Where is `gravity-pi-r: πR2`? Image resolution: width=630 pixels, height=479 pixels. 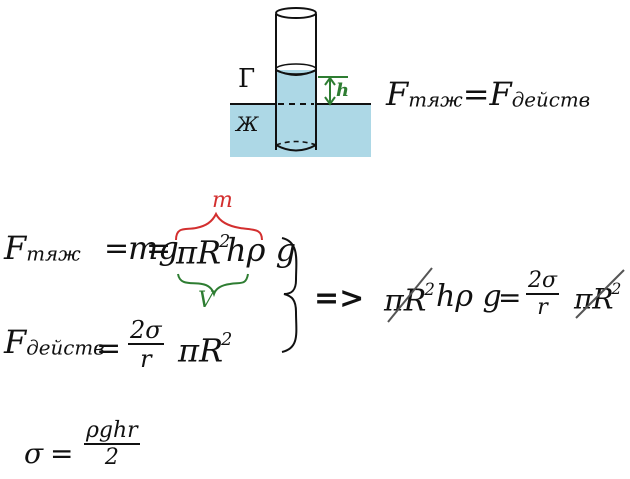
gravity-pi-r: πR2 is located at coordinates (203, 252).